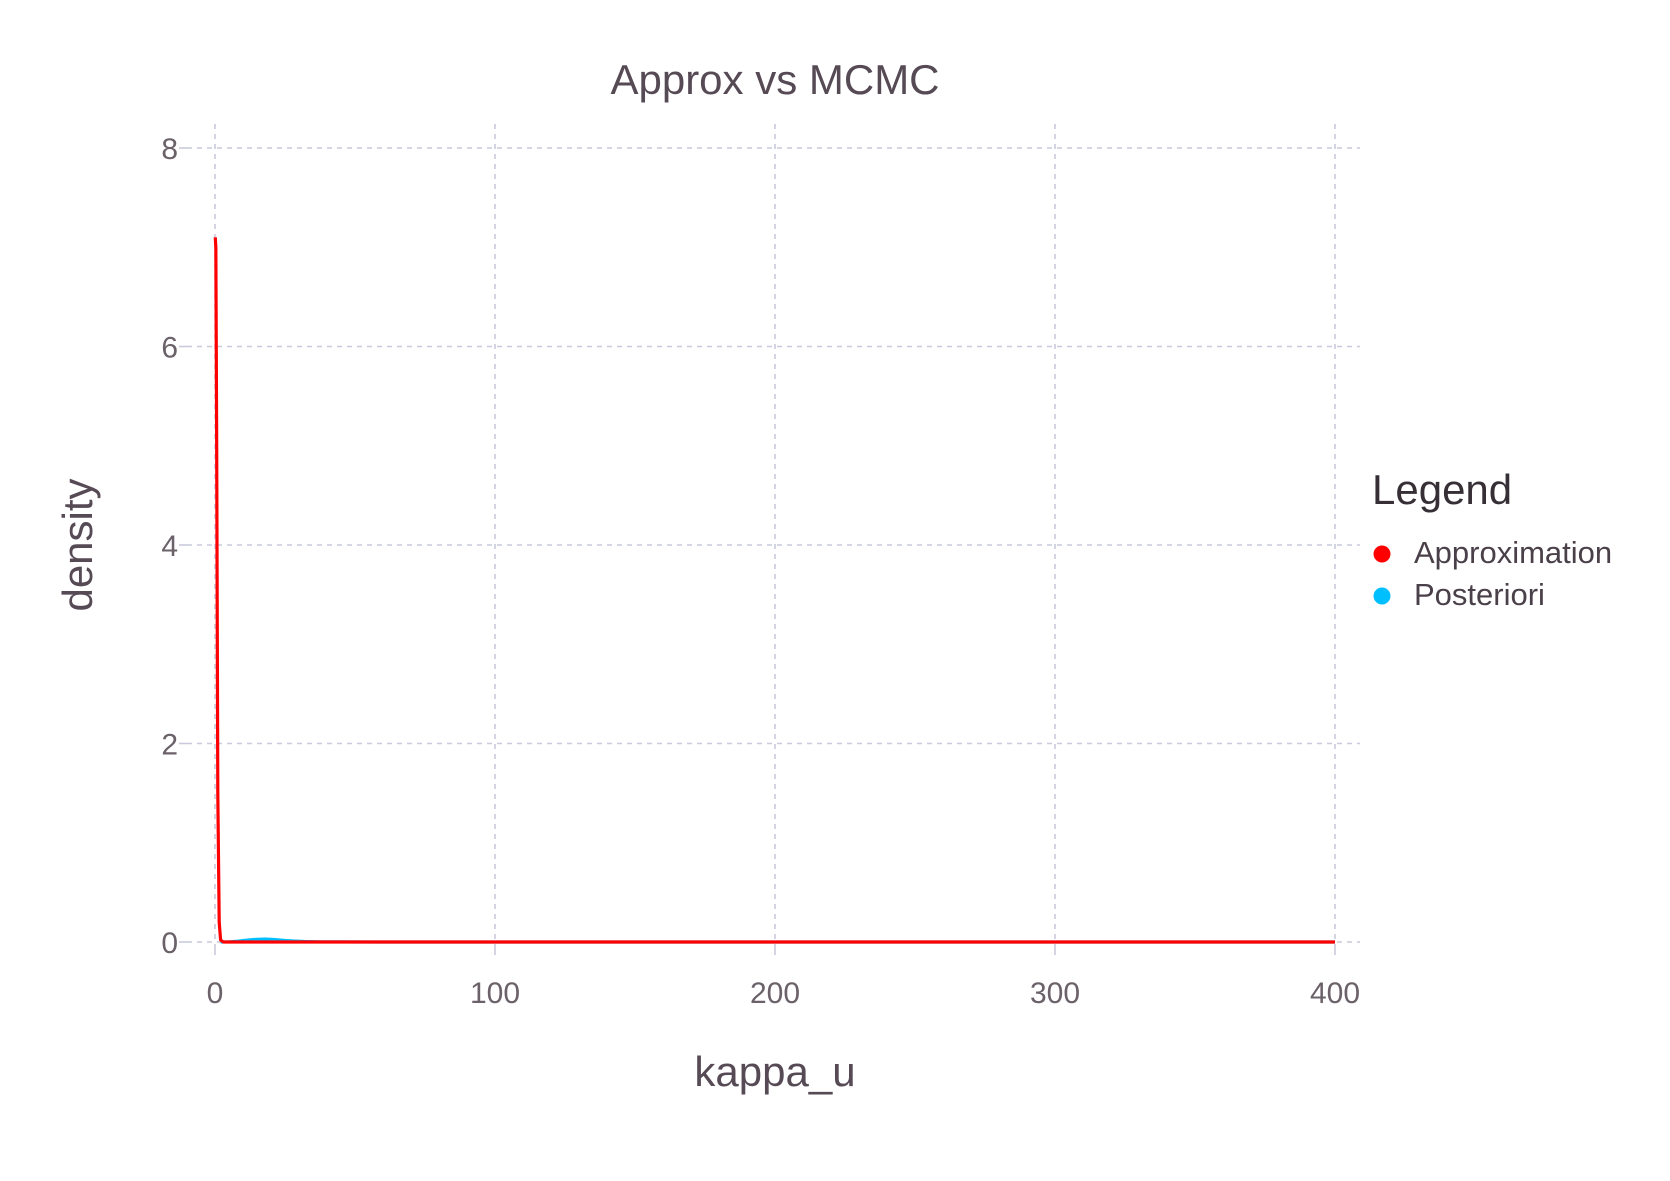 The height and width of the screenshot is (1181, 1670). What do you see at coordinates (1442, 489) in the screenshot?
I see `legend-title: Legend` at bounding box center [1442, 489].